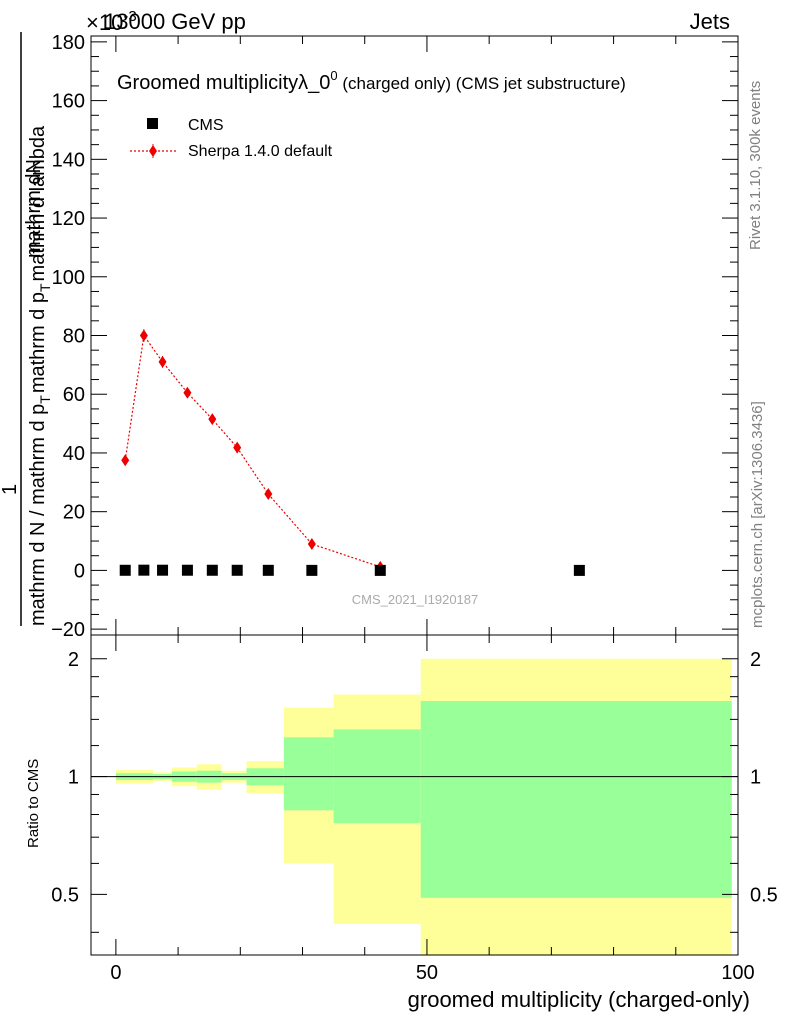 This screenshot has height=1024, width=786. Describe the element at coordinates (65, 895) in the screenshot. I see `ratio-y-tick-label: 0.5` at that location.